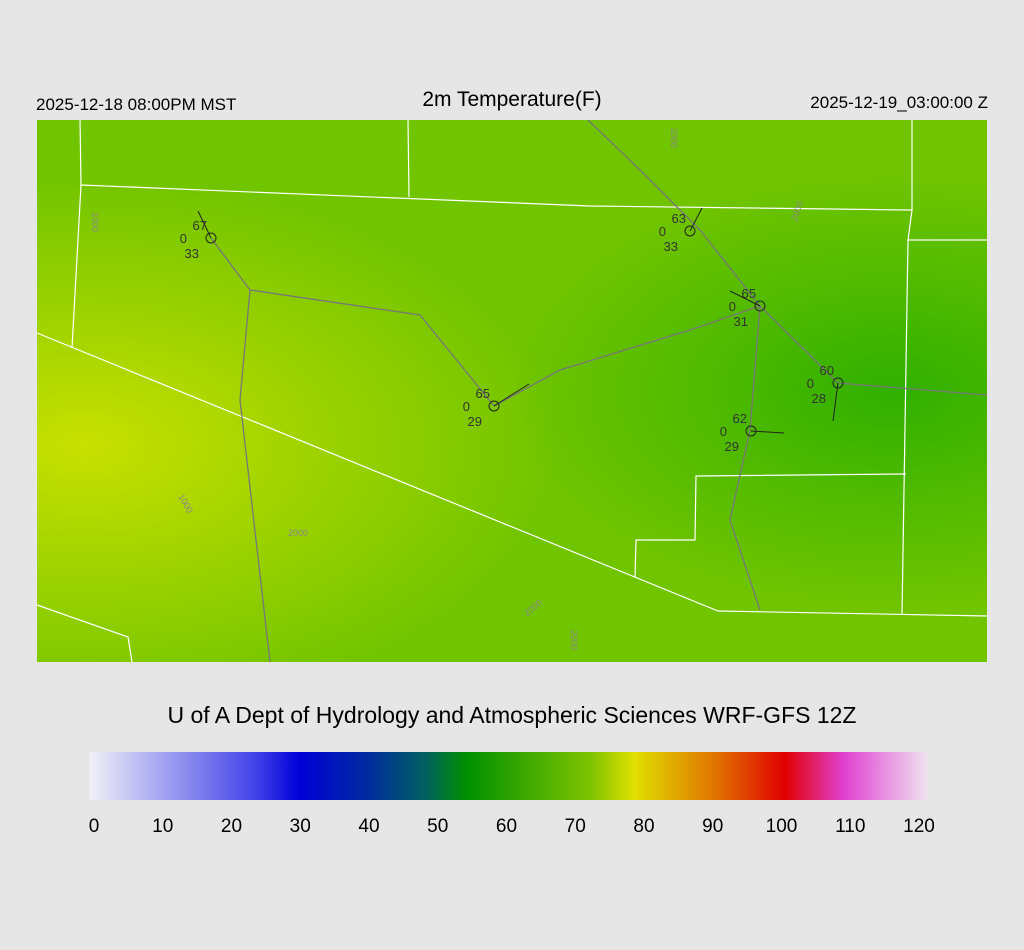 Image resolution: width=1024 pixels, height=950 pixels. What do you see at coordinates (94, 826) in the screenshot?
I see `colorbar-tick-label: 0` at bounding box center [94, 826].